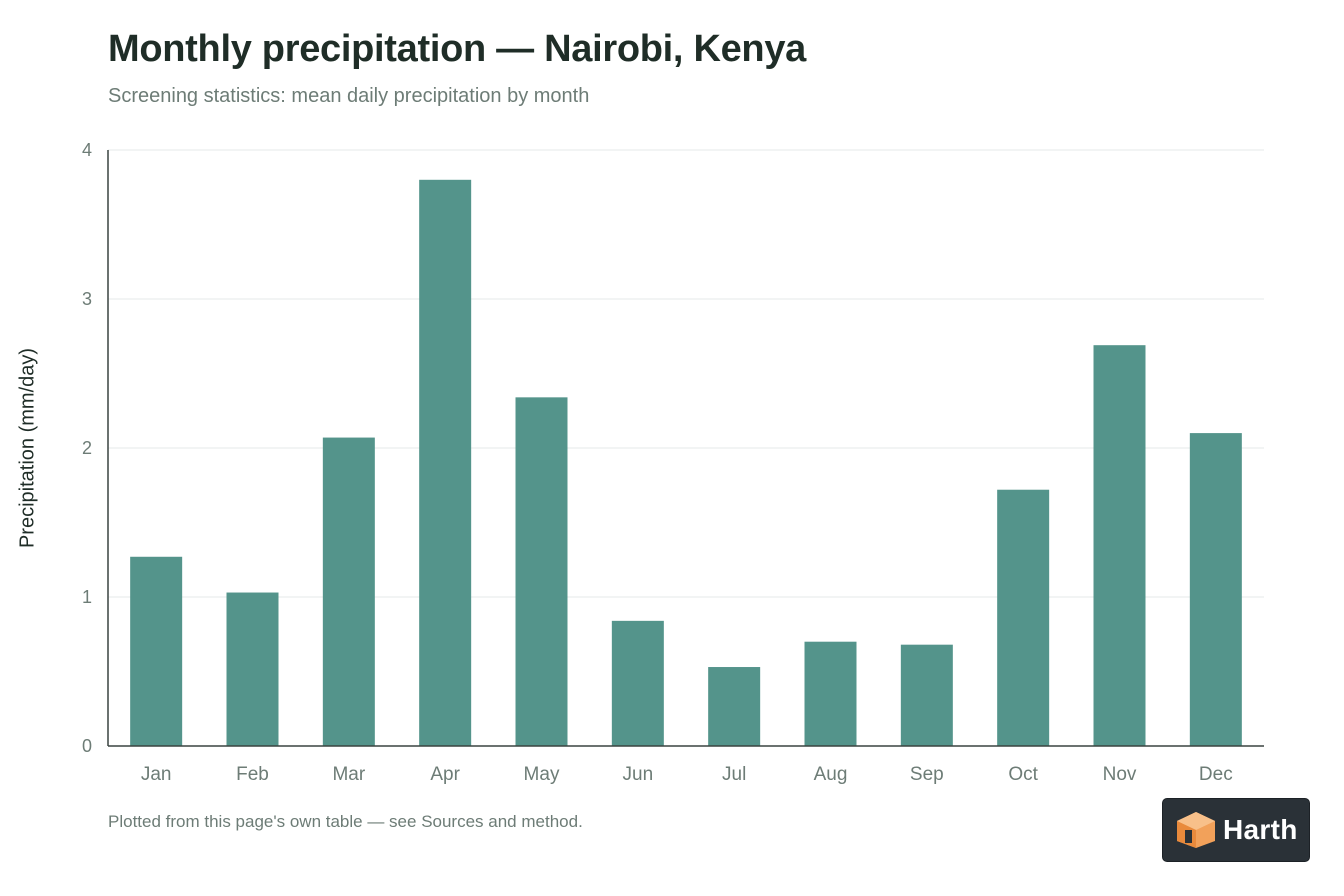 This screenshot has width=1344, height=896. What do you see at coordinates (637, 683) in the screenshot?
I see `bar-jun` at bounding box center [637, 683].